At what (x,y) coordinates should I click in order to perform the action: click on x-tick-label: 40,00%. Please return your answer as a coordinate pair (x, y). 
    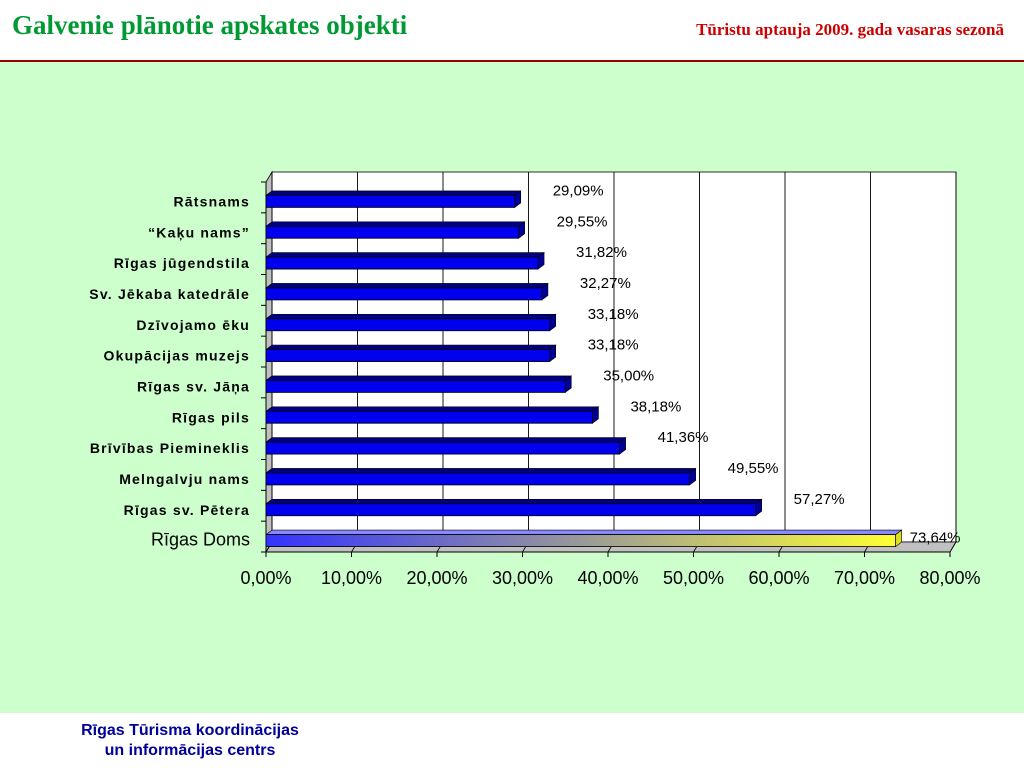
    Looking at the image, I should click on (607, 578).